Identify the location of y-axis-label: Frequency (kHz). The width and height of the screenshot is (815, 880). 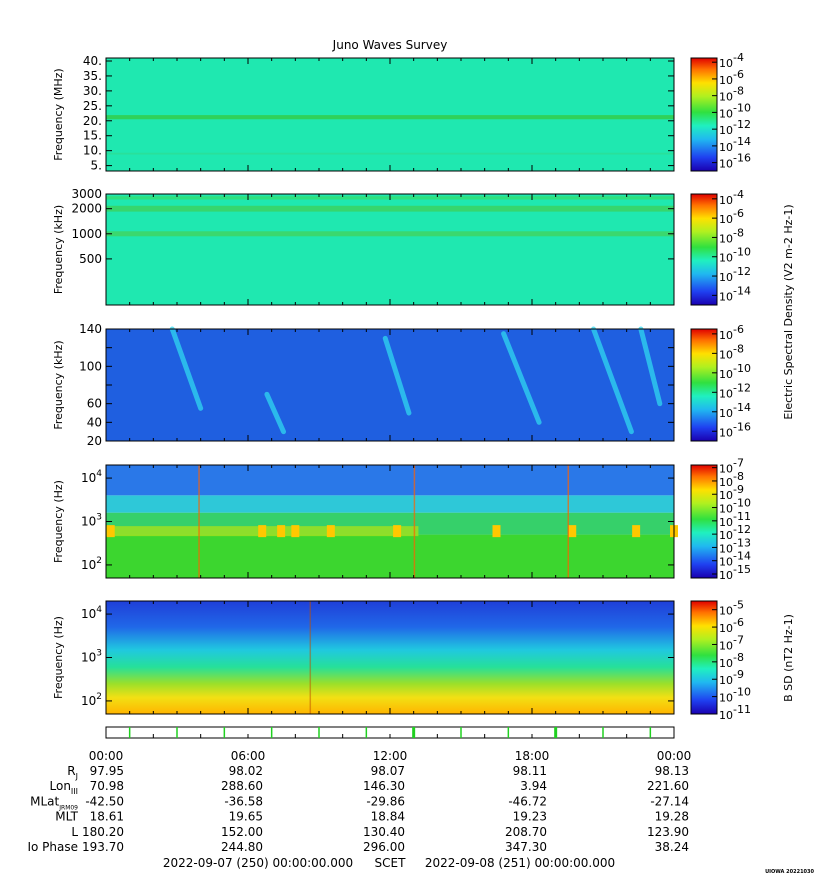
(58, 249).